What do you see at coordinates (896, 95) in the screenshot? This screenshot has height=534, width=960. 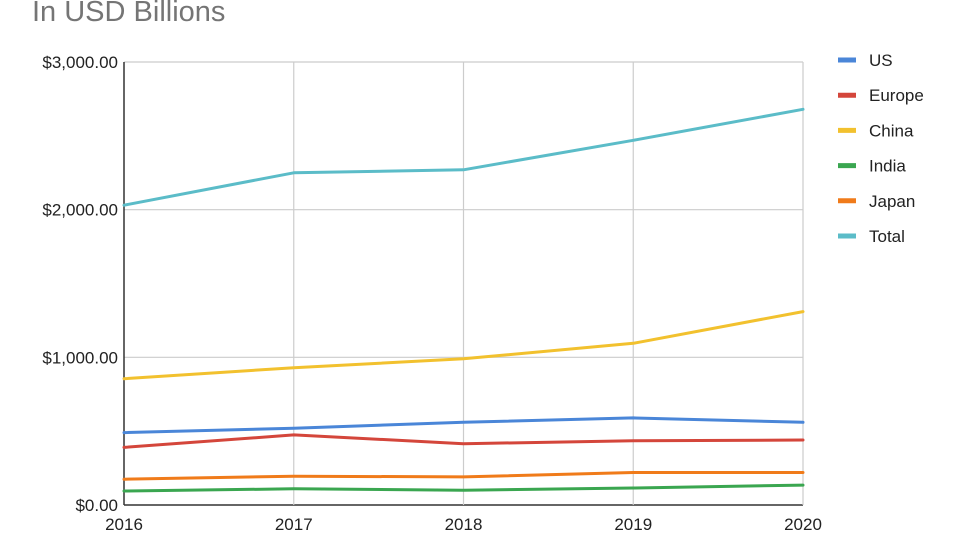 I see `legend-label: Europe` at bounding box center [896, 95].